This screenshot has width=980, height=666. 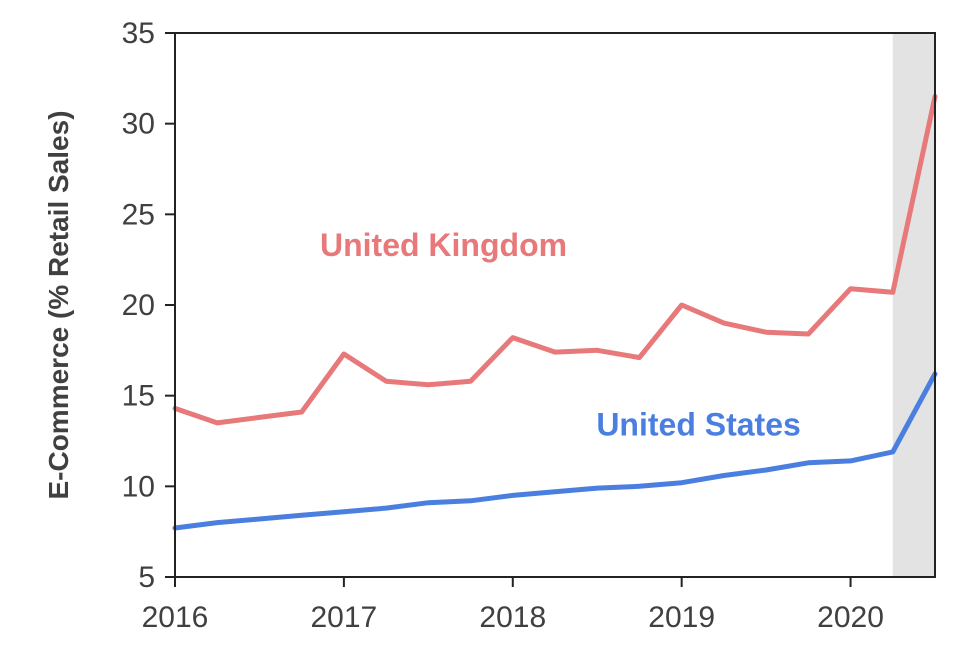 I want to click on x-tick-label: 2018, so click(x=512, y=617).